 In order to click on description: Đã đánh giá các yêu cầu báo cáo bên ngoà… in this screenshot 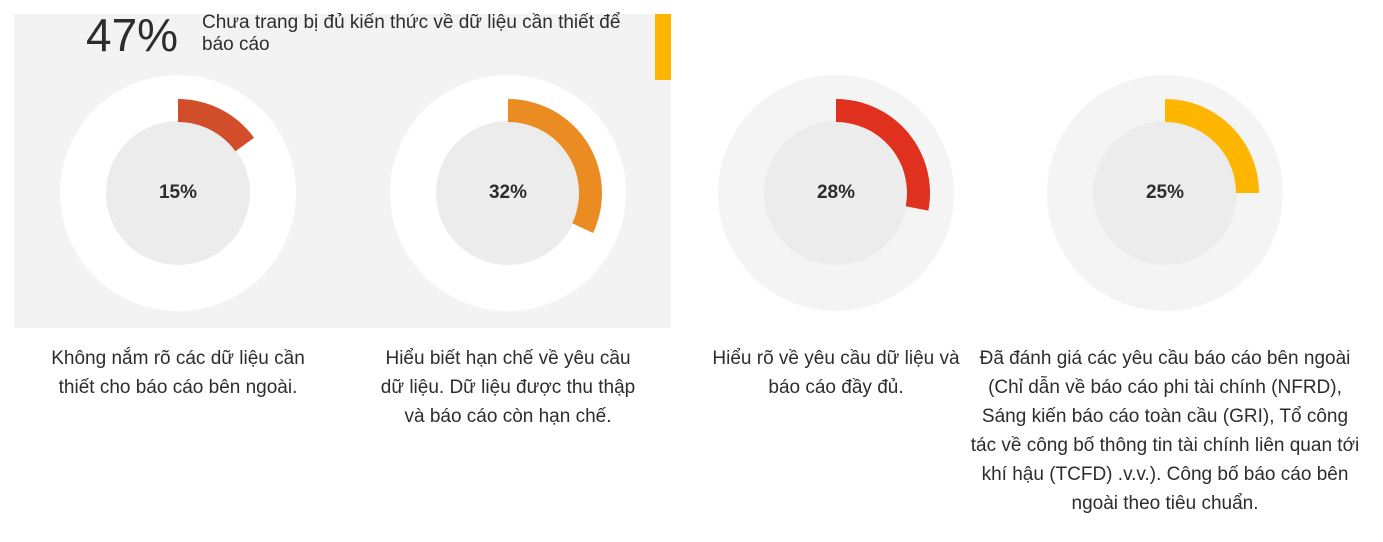, I will do `click(1165, 431)`.